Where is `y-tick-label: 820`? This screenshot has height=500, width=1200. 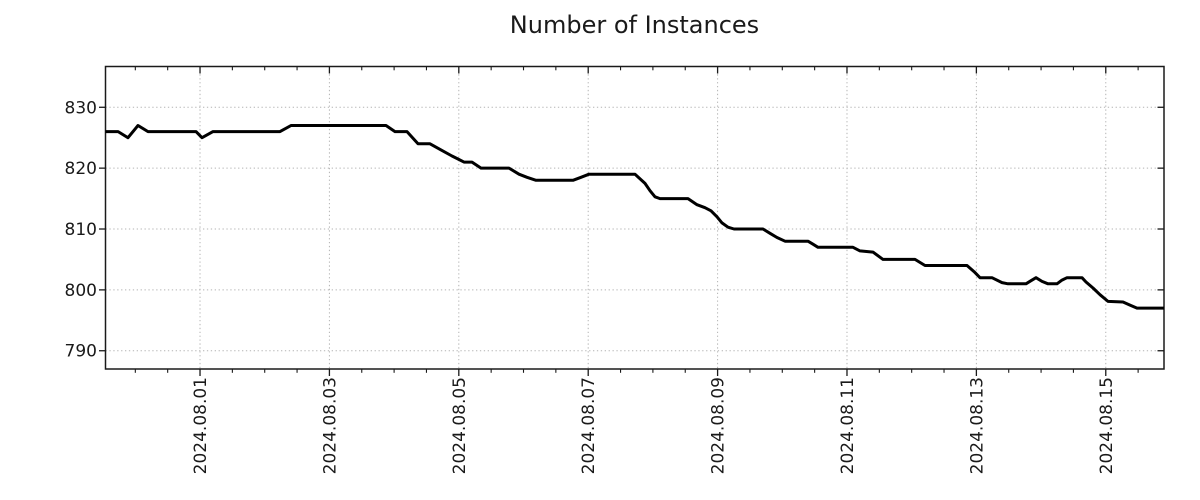 y-tick-label: 820 is located at coordinates (81, 169).